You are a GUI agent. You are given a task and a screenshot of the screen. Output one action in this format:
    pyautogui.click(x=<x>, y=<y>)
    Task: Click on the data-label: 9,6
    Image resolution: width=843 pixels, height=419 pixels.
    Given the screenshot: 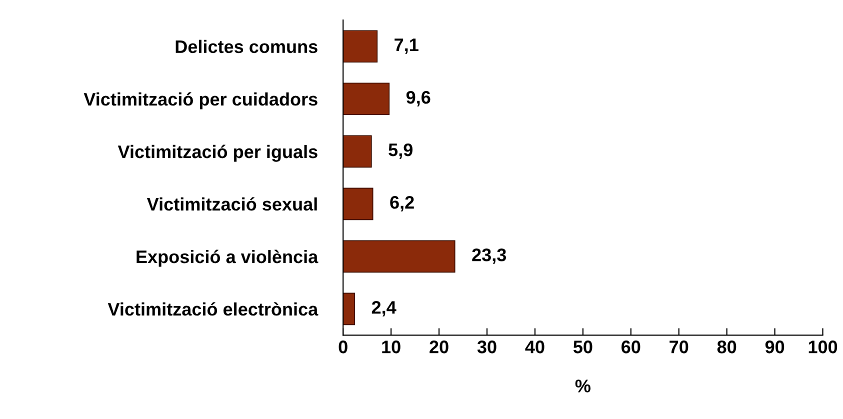 What is the action you would take?
    pyautogui.click(x=418, y=98)
    